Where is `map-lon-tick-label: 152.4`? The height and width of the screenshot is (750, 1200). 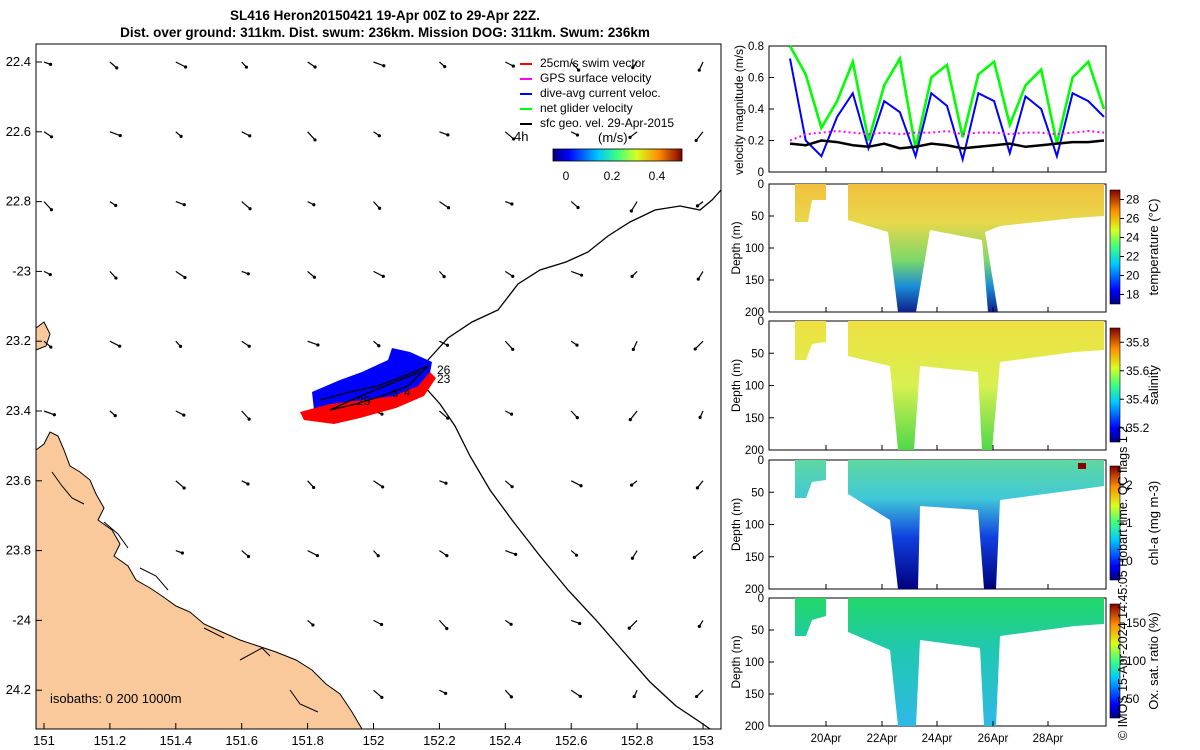
map-lon-tick-label: 152.4 is located at coordinates (505, 740).